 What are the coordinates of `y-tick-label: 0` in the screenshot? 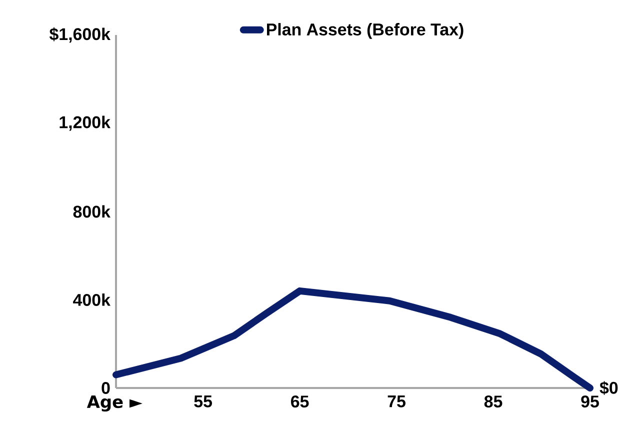 It's located at (106, 388).